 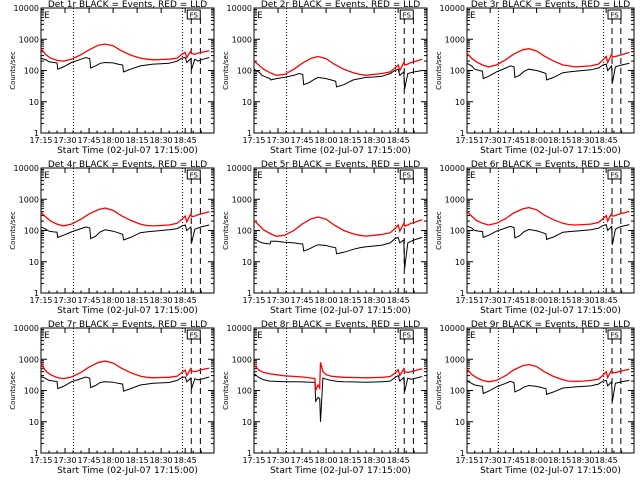 I want to click on panel-title: Det 7r BLACK = Events, RED = LLD, so click(x=127, y=325).